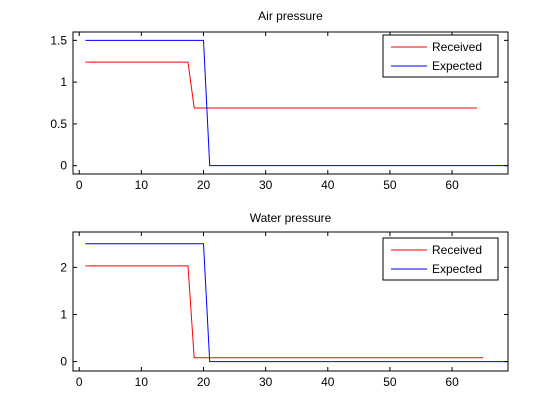 The height and width of the screenshot is (420, 560). I want to click on y-tick-label: 1.5, so click(58, 40).